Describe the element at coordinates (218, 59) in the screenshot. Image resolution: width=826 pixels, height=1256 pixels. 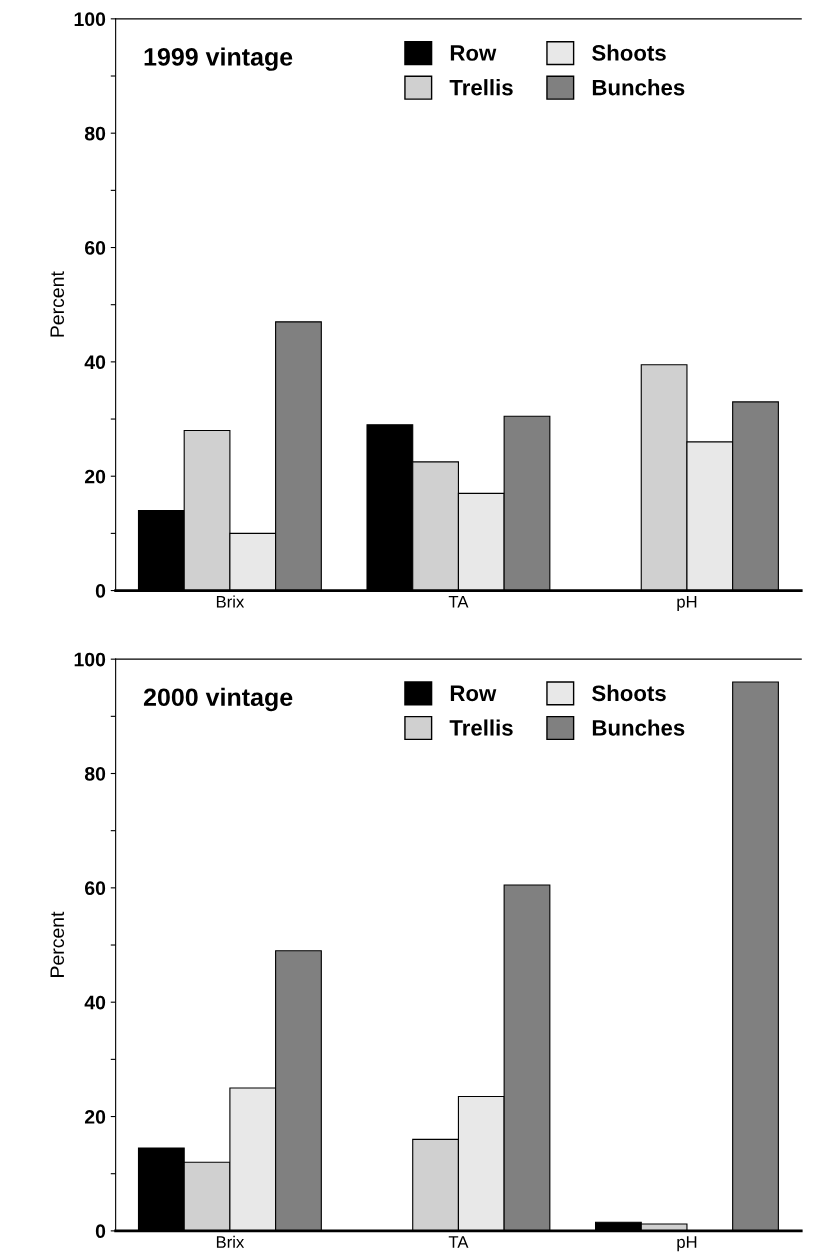
I see `text: 1999 vintage` at that location.